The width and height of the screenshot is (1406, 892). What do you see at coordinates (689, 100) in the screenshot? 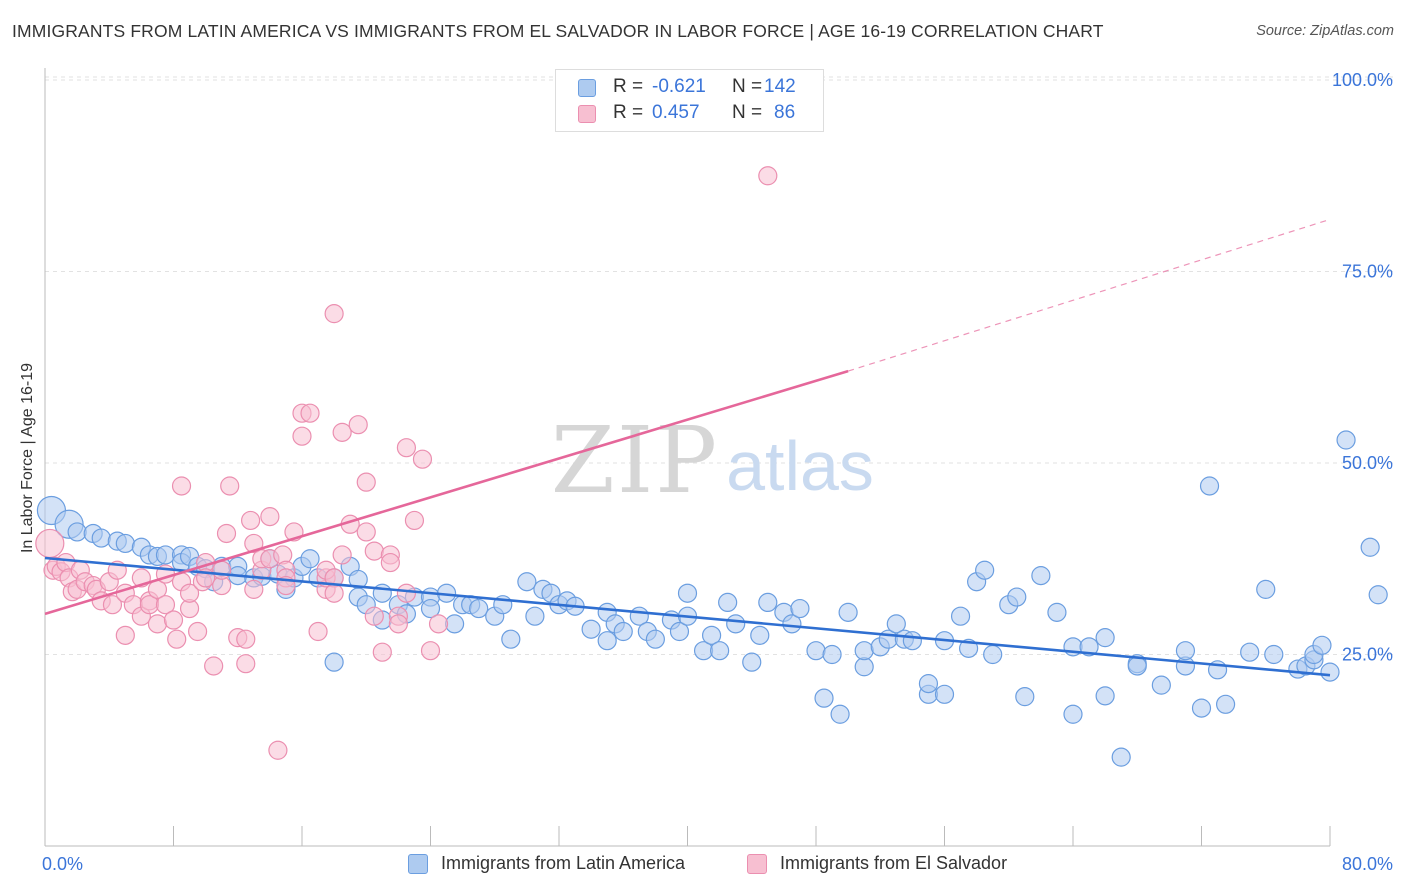
I see `correlation-legend: R = -0.621 N = 142 R = 0.457 N = 86` at bounding box center [689, 100].